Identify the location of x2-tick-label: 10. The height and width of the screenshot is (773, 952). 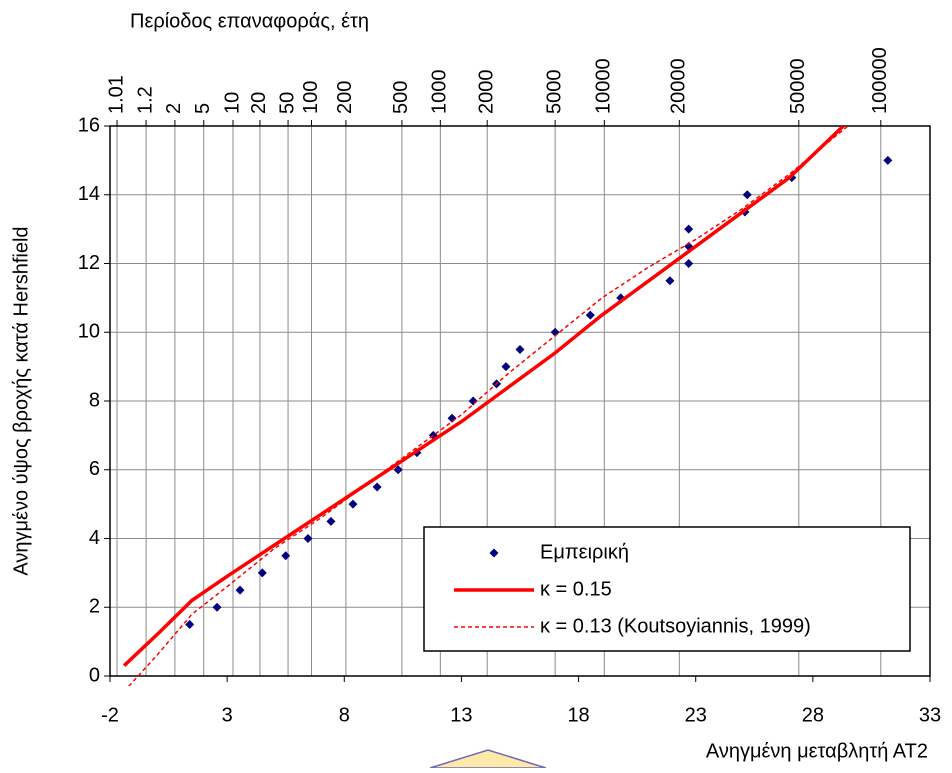
(232, 103).